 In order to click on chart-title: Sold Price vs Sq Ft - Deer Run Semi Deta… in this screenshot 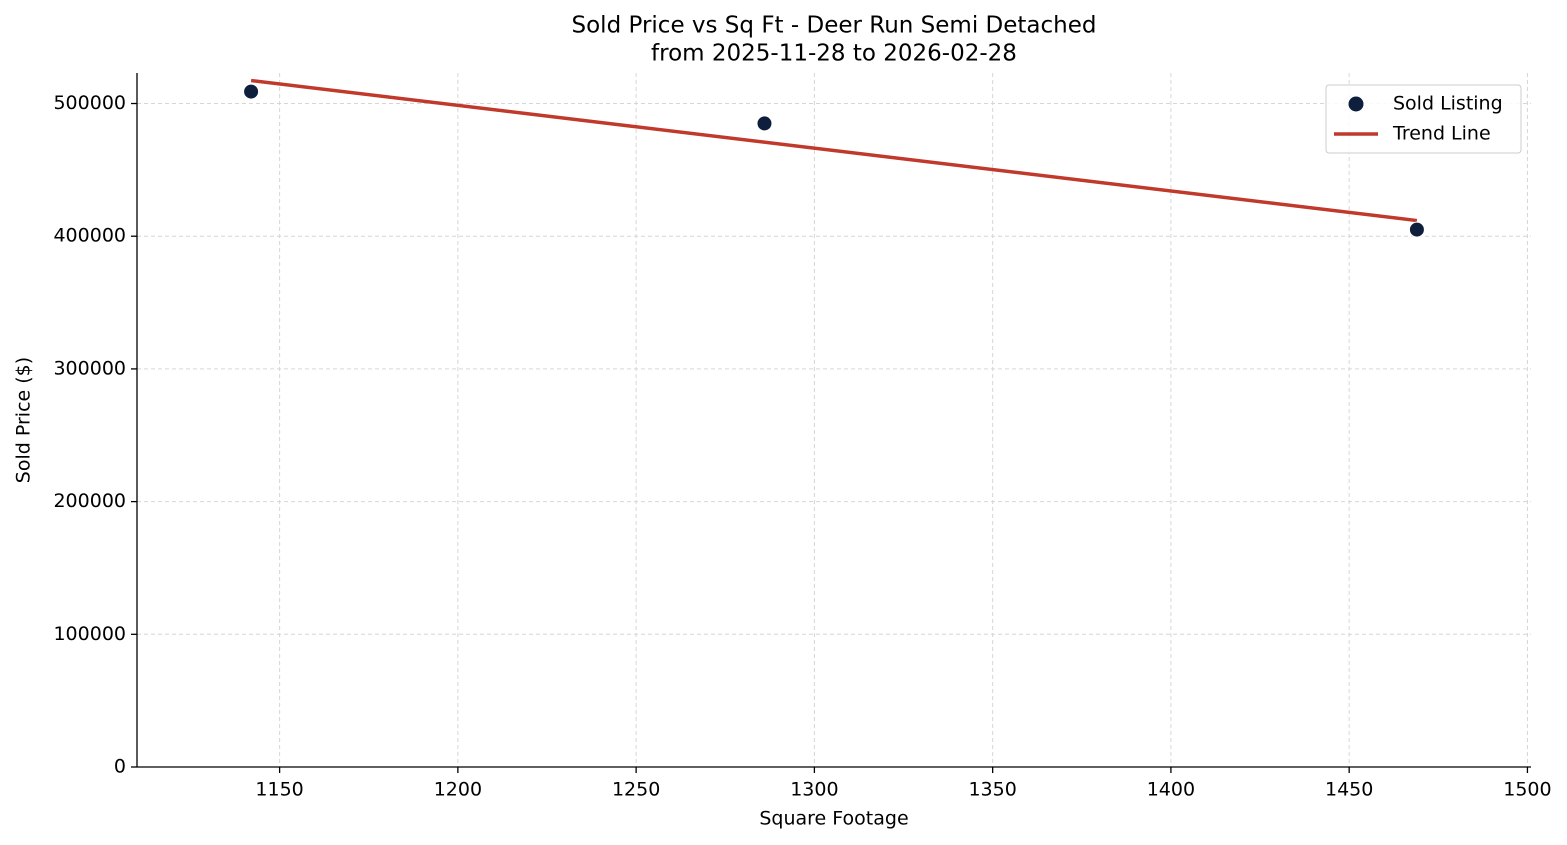, I will do `click(834, 26)`.